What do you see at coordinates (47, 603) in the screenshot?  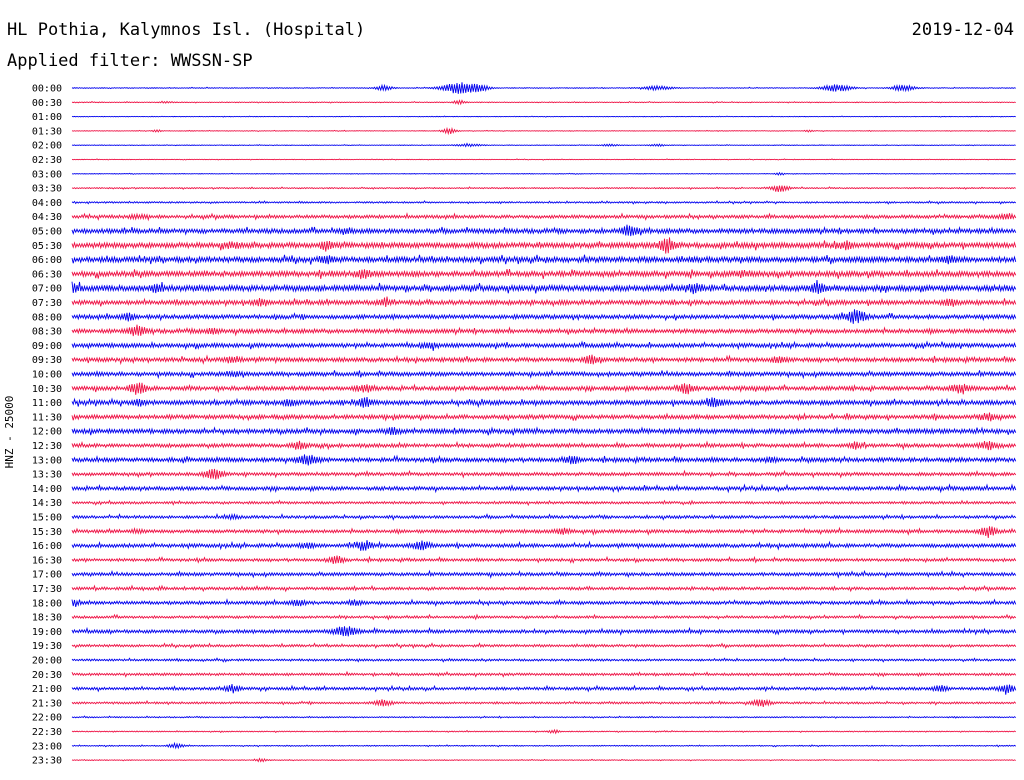 I see `time-tick-label: 18:00` at bounding box center [47, 603].